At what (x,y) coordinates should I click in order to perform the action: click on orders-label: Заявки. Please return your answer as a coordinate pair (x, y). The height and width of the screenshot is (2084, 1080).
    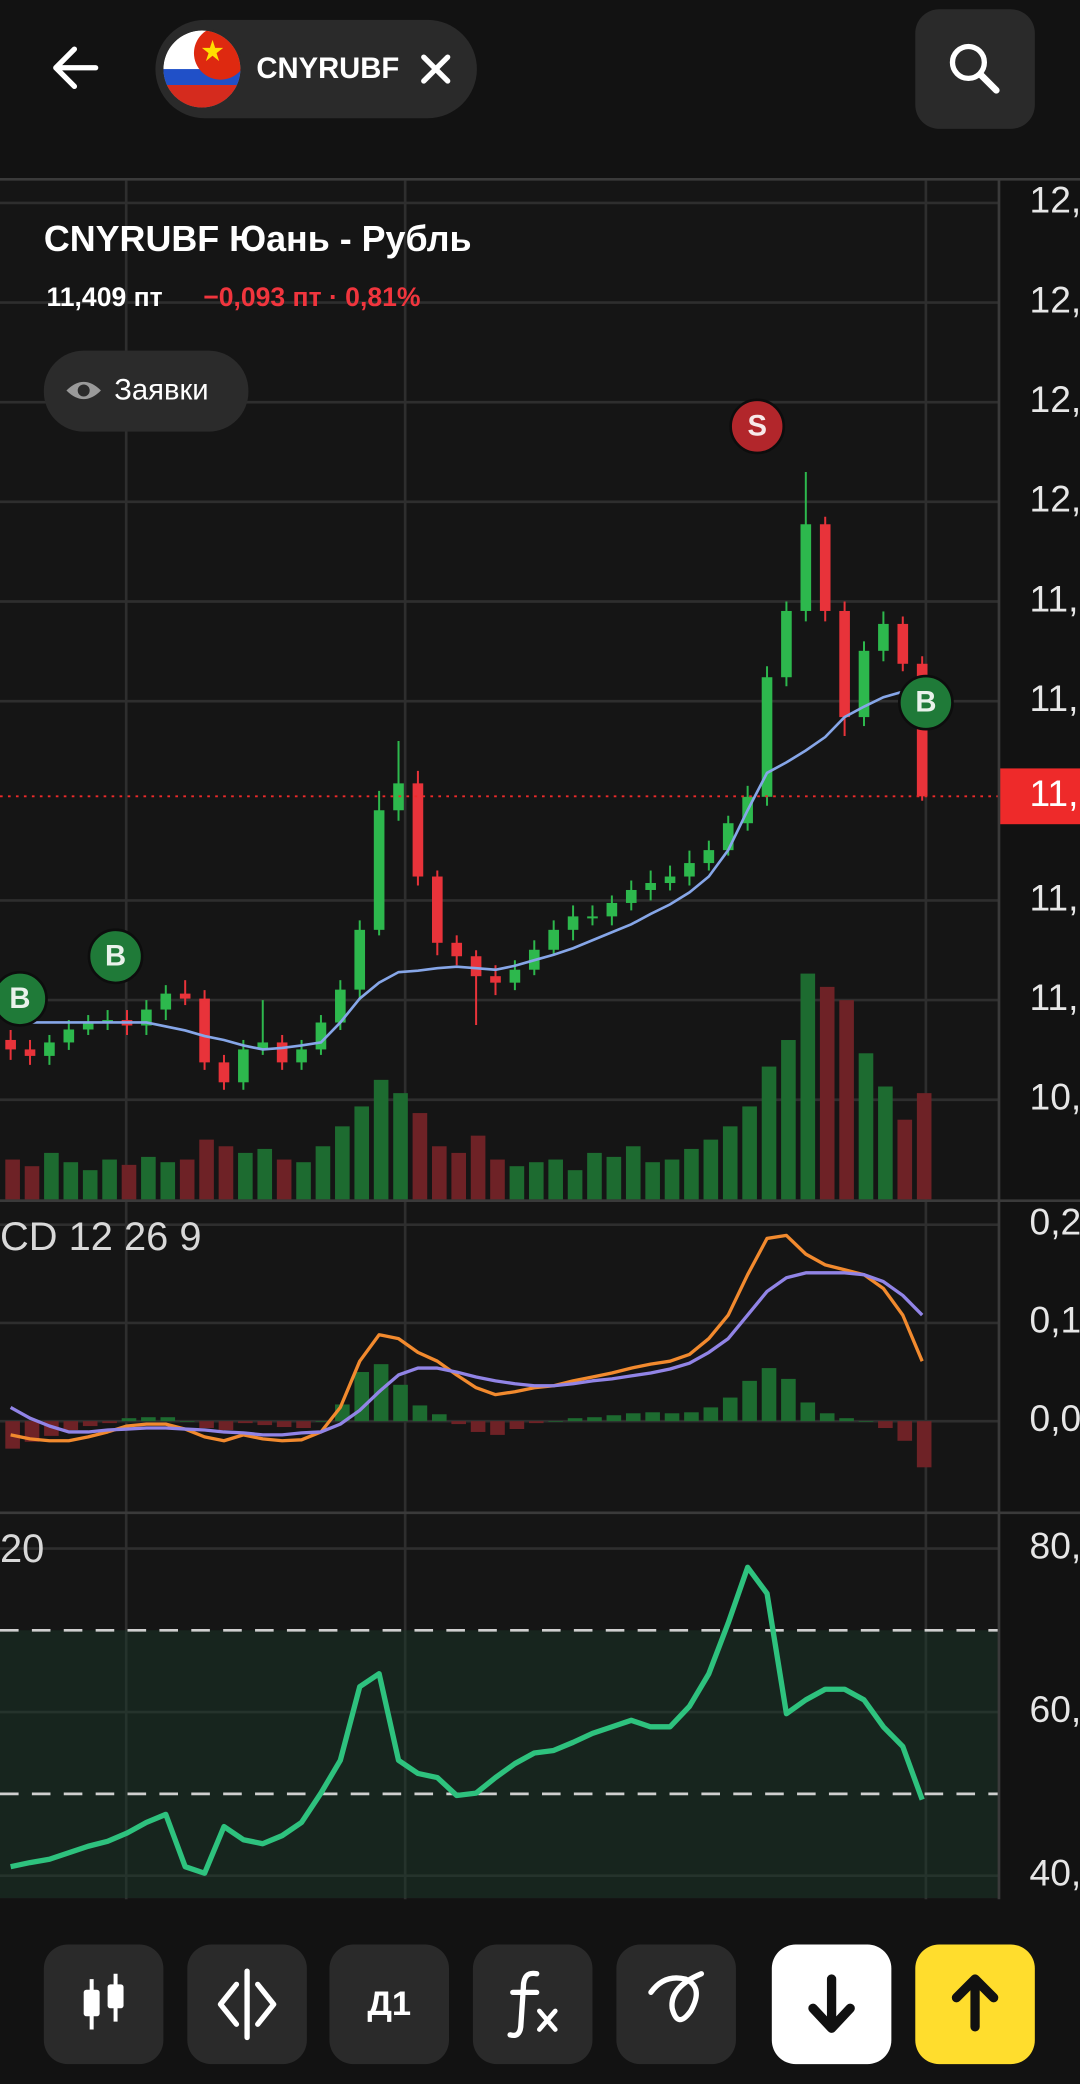
    Looking at the image, I should click on (161, 391).